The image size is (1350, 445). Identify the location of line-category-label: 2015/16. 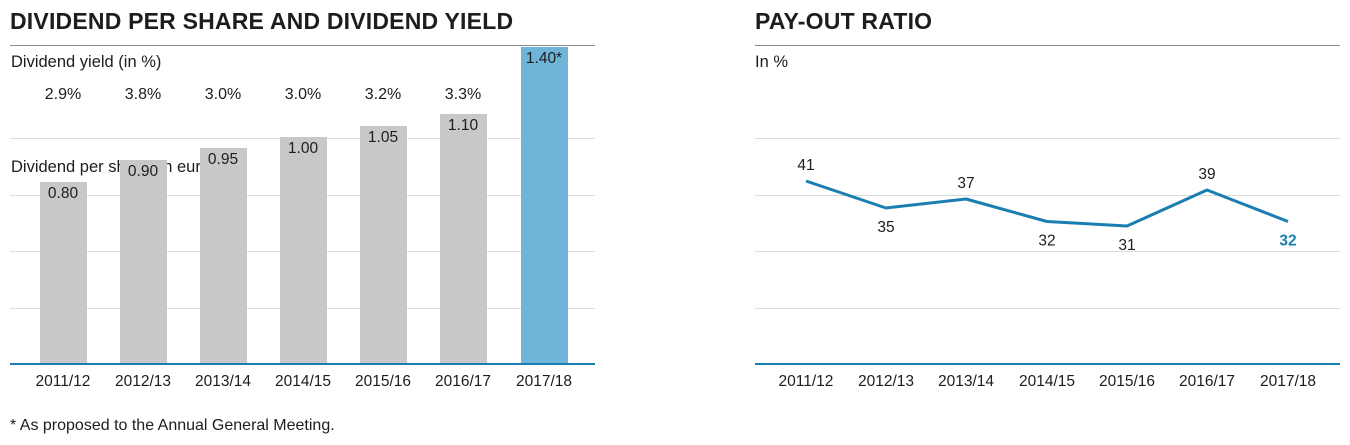
(1127, 381).